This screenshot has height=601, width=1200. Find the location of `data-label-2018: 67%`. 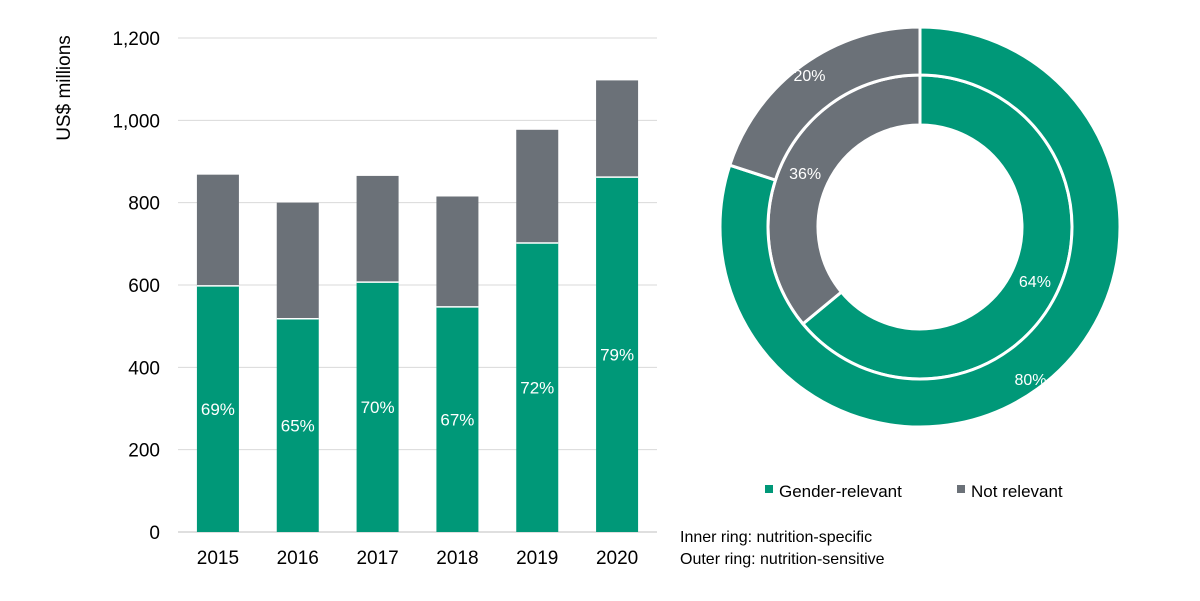

data-label-2018: 67% is located at coordinates (457, 419).